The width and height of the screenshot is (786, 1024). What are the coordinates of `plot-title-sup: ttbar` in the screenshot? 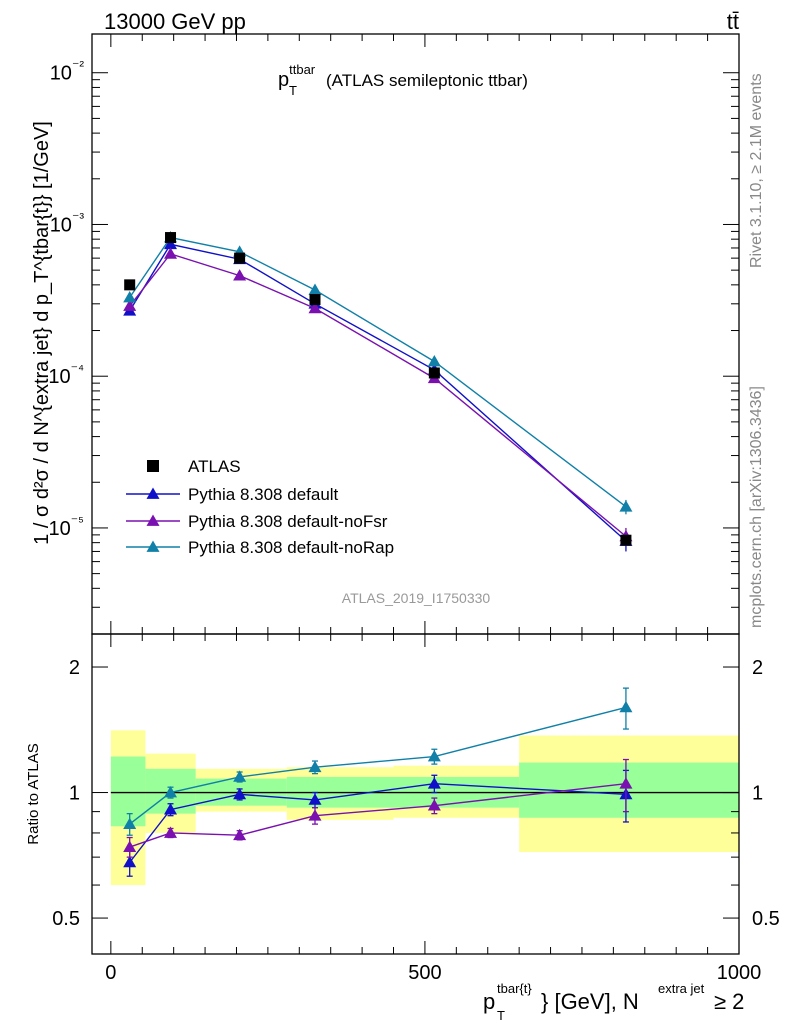 It's located at (302, 69).